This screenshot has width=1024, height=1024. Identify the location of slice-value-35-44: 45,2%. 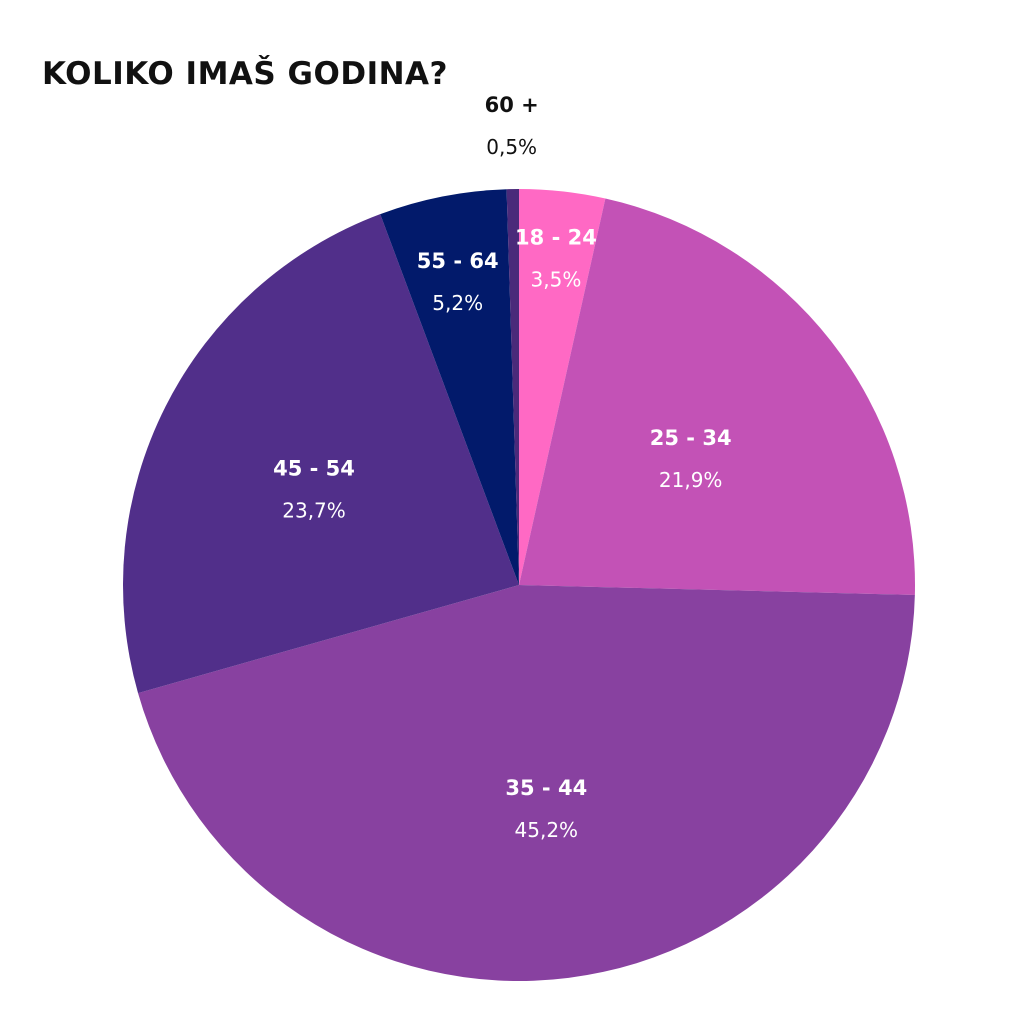
(547, 830).